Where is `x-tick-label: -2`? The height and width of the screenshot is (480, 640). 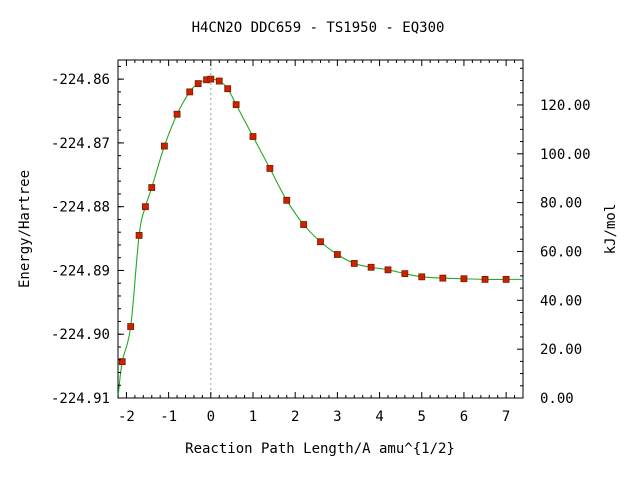 x-tick-label: -2 is located at coordinates (126, 417).